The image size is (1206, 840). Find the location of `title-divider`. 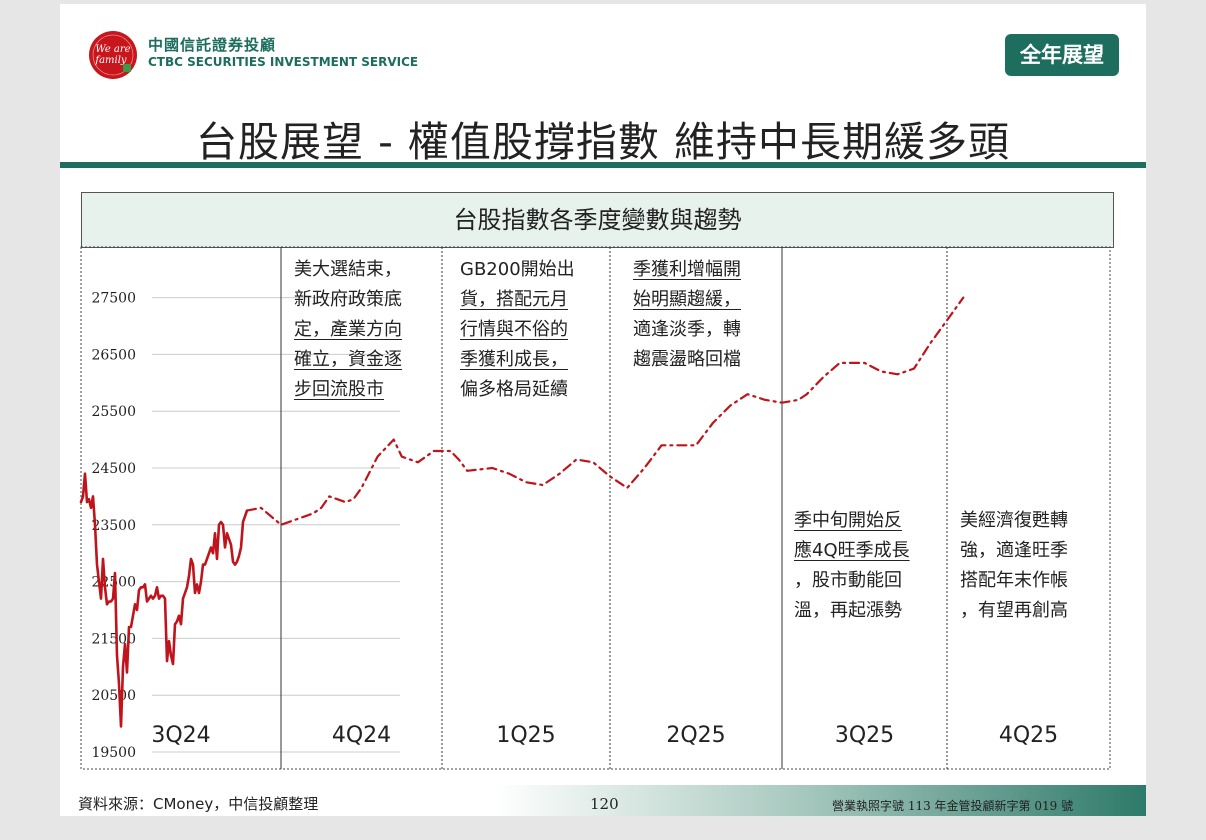

title-divider is located at coordinates (603, 165).